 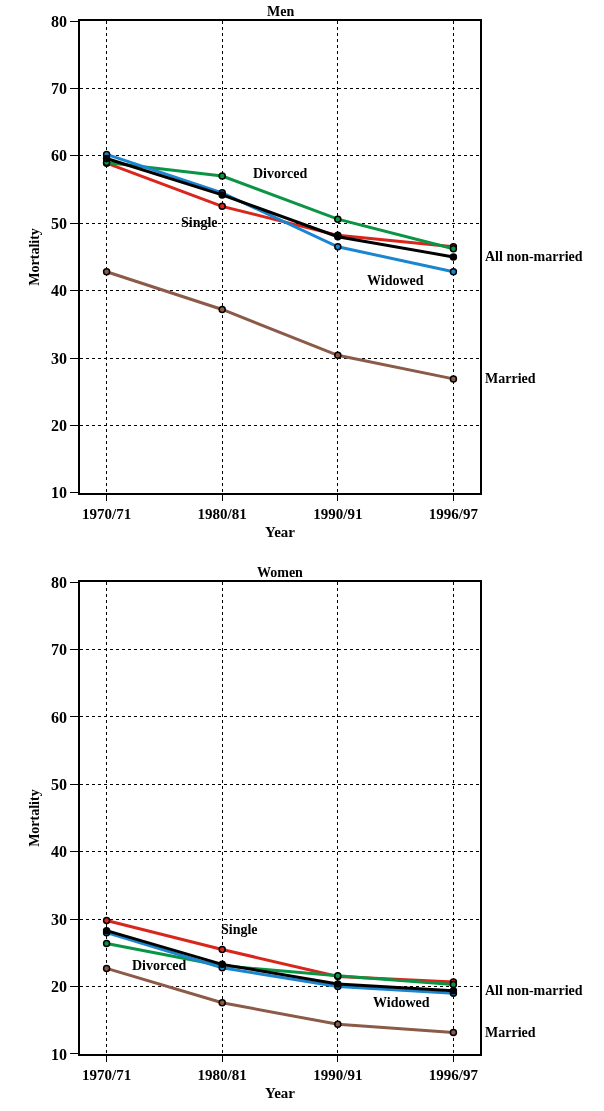 What do you see at coordinates (281, 11) in the screenshot?
I see `chart-title: Men` at bounding box center [281, 11].